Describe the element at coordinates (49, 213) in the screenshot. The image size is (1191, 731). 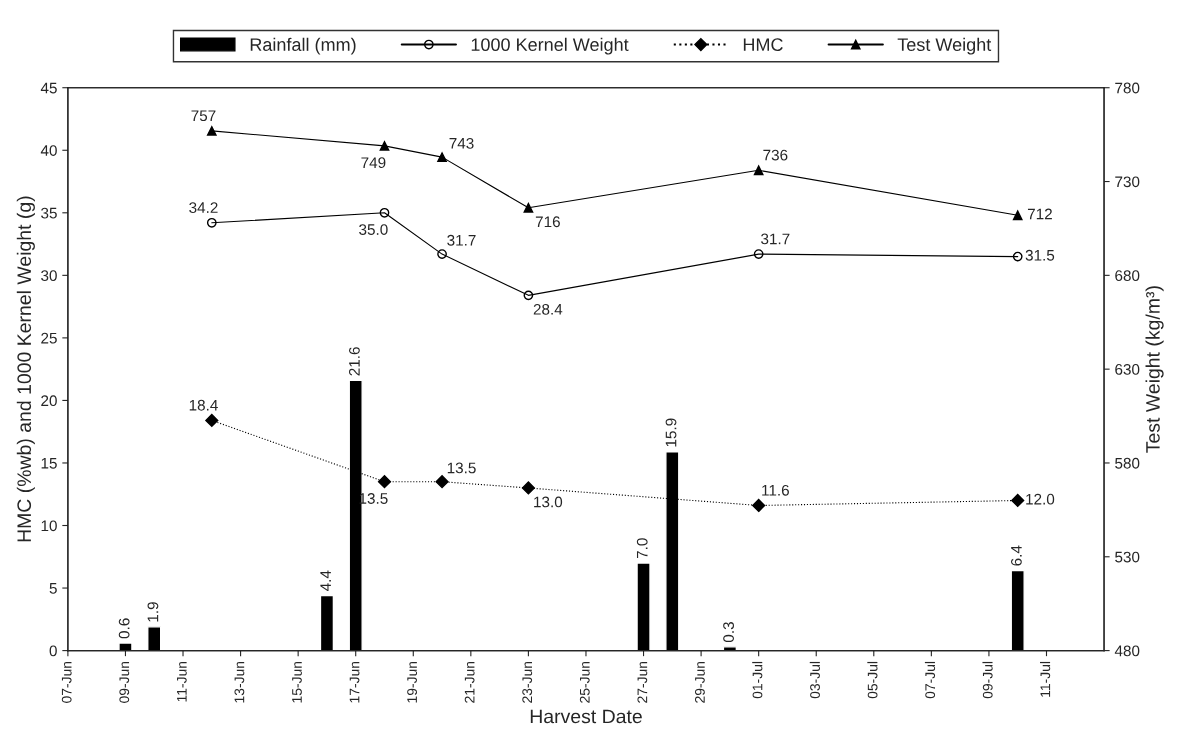
I see `y-tick-label: 35` at that location.